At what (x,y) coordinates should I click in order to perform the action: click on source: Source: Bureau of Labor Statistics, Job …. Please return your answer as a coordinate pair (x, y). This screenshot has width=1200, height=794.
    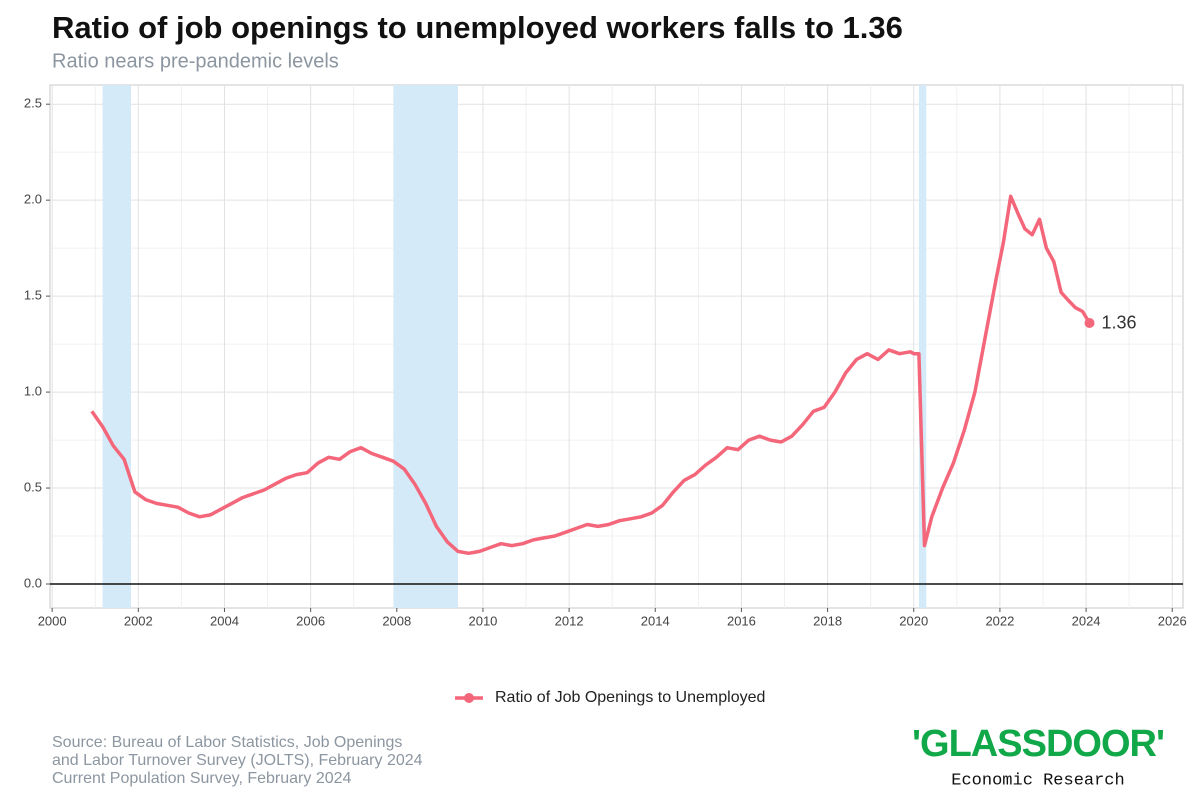
    Looking at the image, I should click on (237, 760).